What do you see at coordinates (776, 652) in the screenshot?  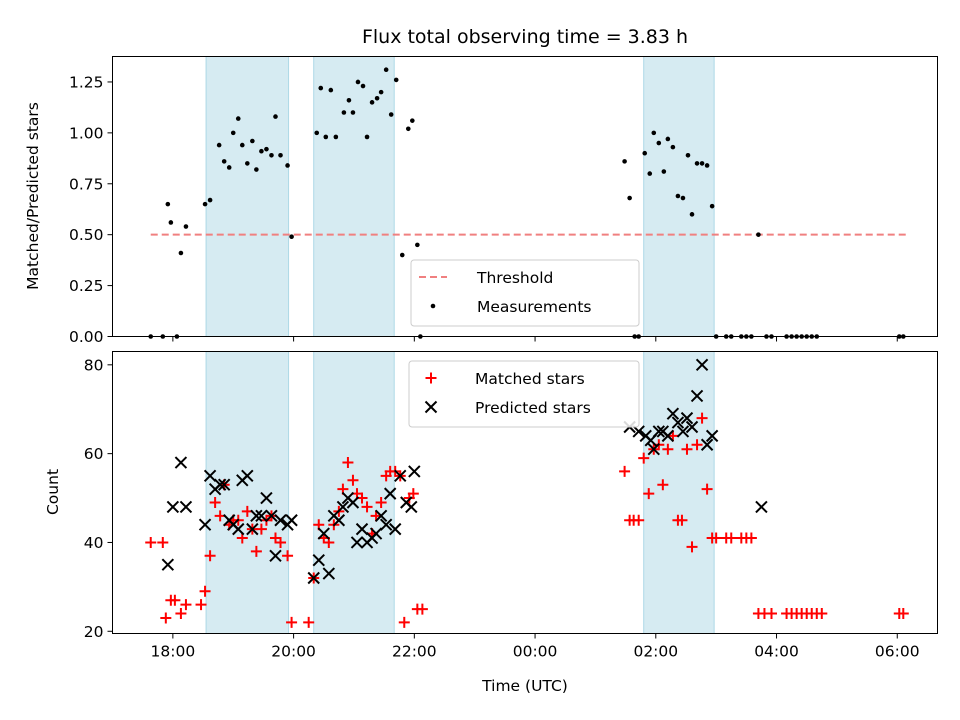 I see `x-tick-label: 04:00` at bounding box center [776, 652].